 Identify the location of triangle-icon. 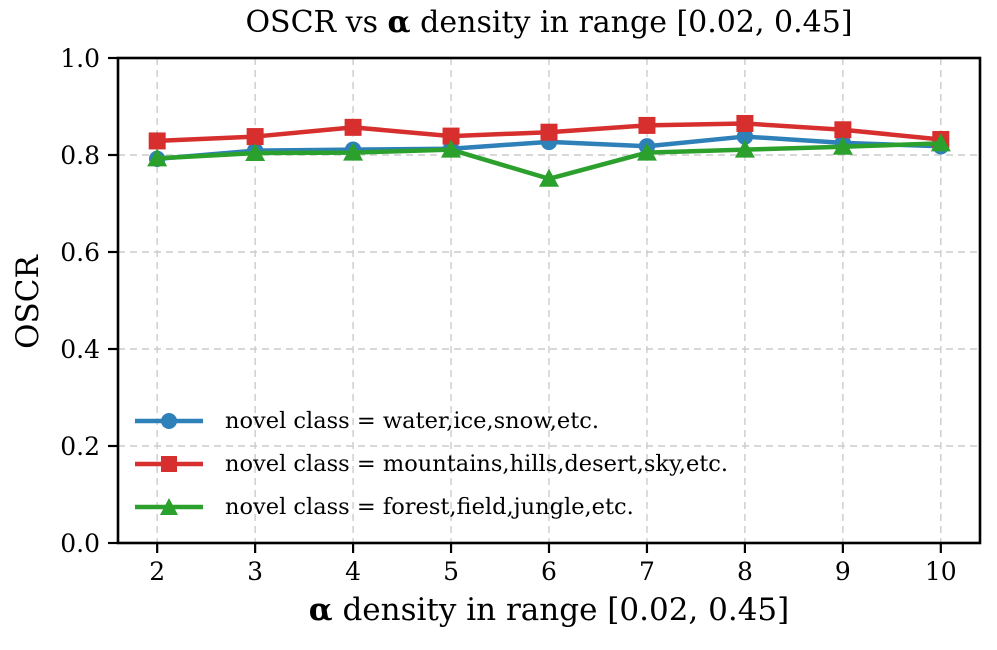
(169, 506).